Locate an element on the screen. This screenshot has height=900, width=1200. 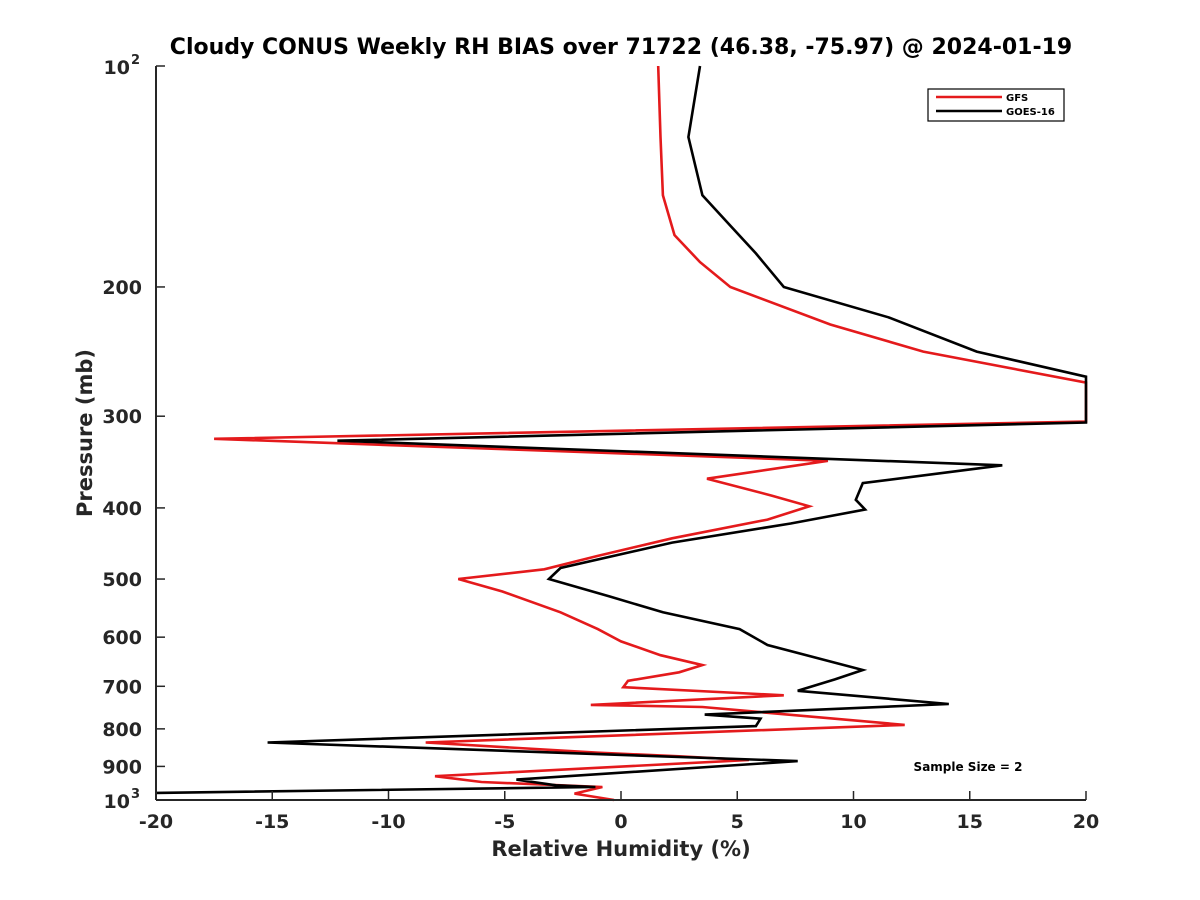
legend-label-goes: GOES-16 is located at coordinates (1030, 112).